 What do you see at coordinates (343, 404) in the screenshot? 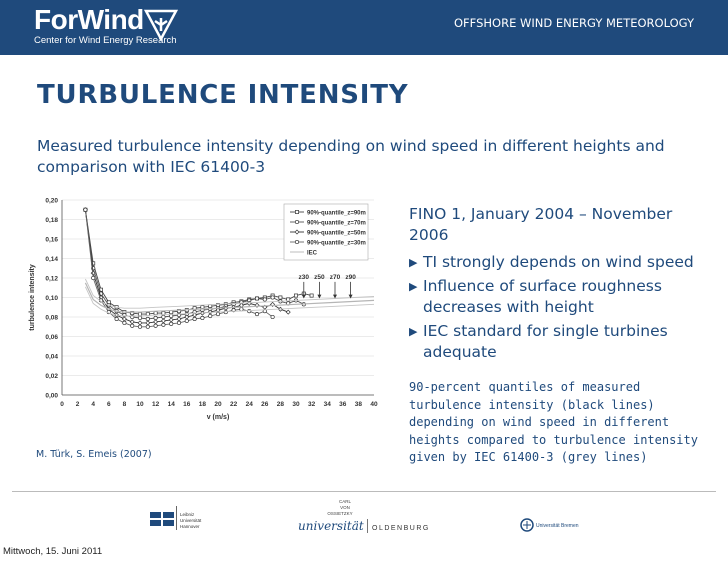
I see `x-tick-label: 36` at bounding box center [343, 404].